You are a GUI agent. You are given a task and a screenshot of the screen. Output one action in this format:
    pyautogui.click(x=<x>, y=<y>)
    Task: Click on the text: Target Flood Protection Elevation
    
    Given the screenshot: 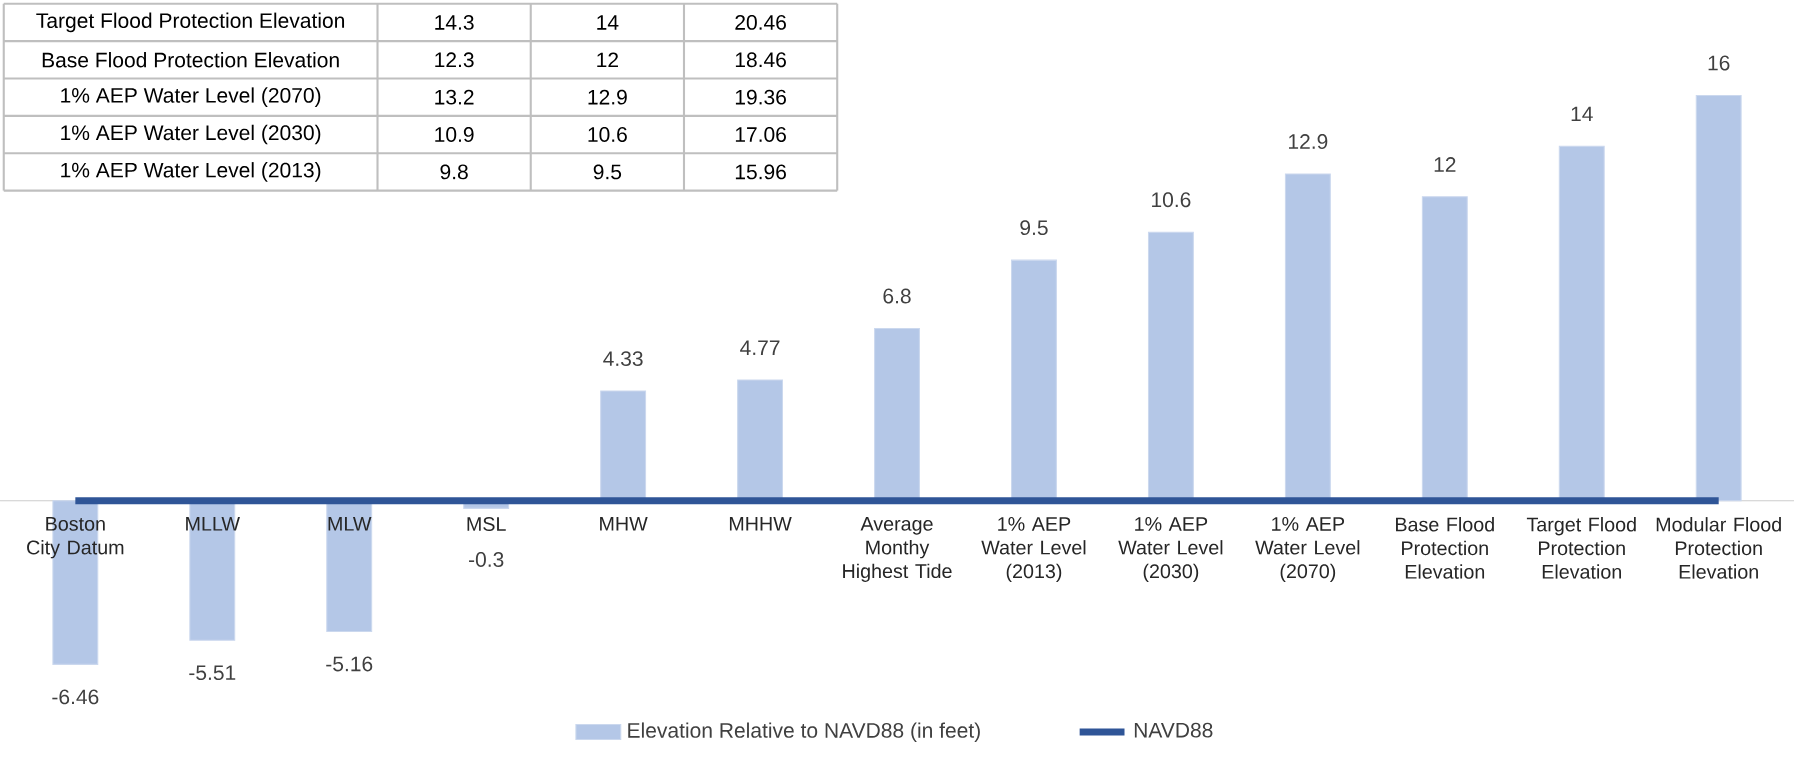 What is the action you would take?
    pyautogui.click(x=190, y=22)
    